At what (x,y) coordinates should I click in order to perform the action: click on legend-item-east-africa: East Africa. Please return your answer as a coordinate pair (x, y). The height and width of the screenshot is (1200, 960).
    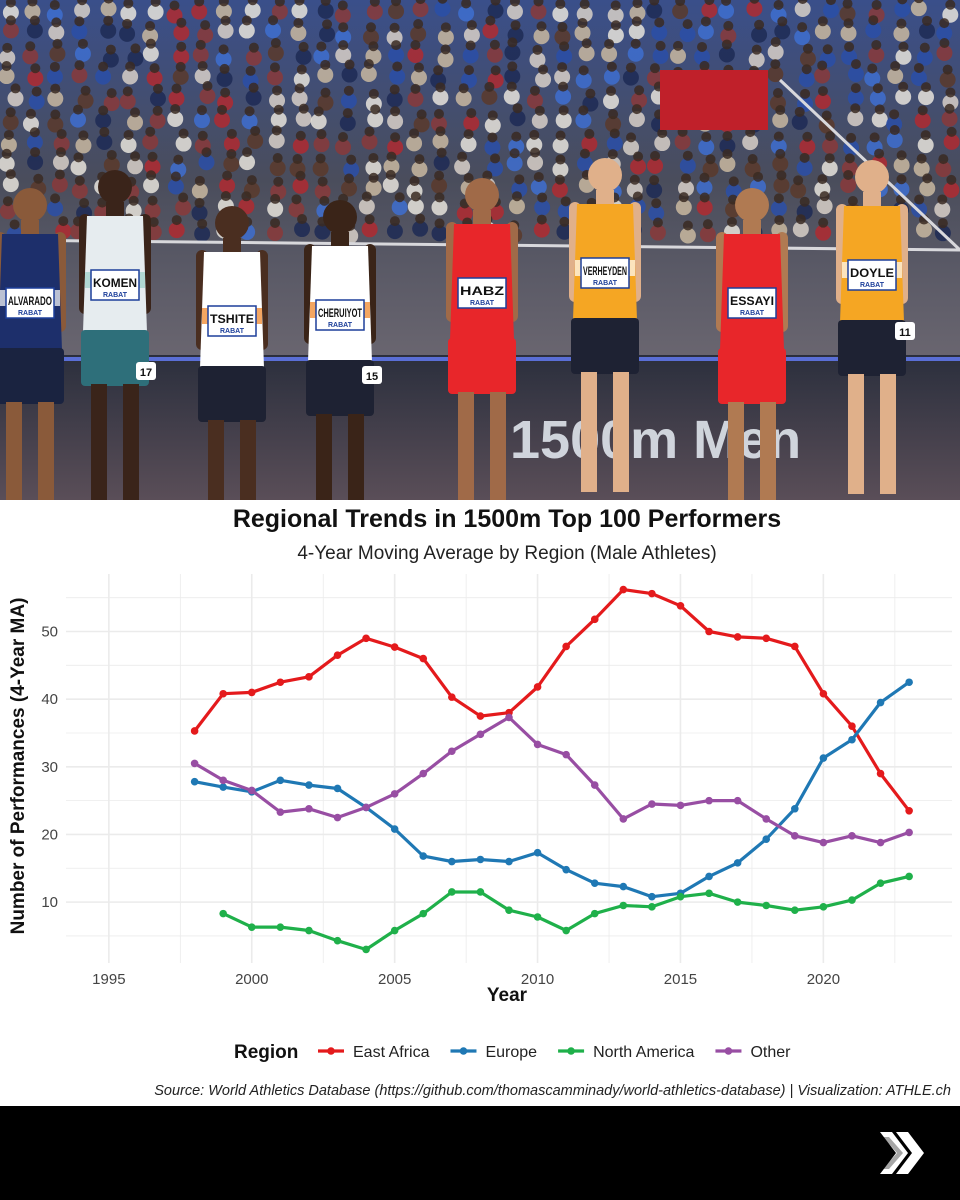
    Looking at the image, I should click on (374, 1052).